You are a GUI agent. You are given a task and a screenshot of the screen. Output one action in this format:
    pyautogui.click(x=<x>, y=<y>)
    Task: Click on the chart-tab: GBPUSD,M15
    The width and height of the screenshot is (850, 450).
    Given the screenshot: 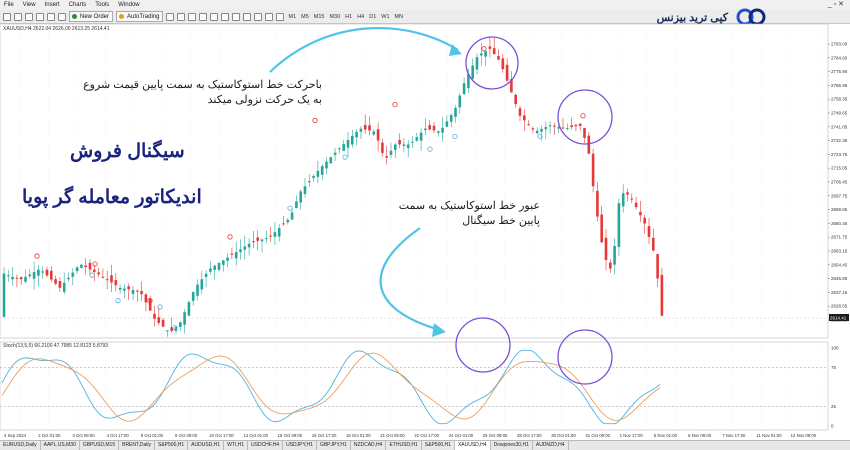 What is the action you would take?
    pyautogui.click(x=100, y=445)
    